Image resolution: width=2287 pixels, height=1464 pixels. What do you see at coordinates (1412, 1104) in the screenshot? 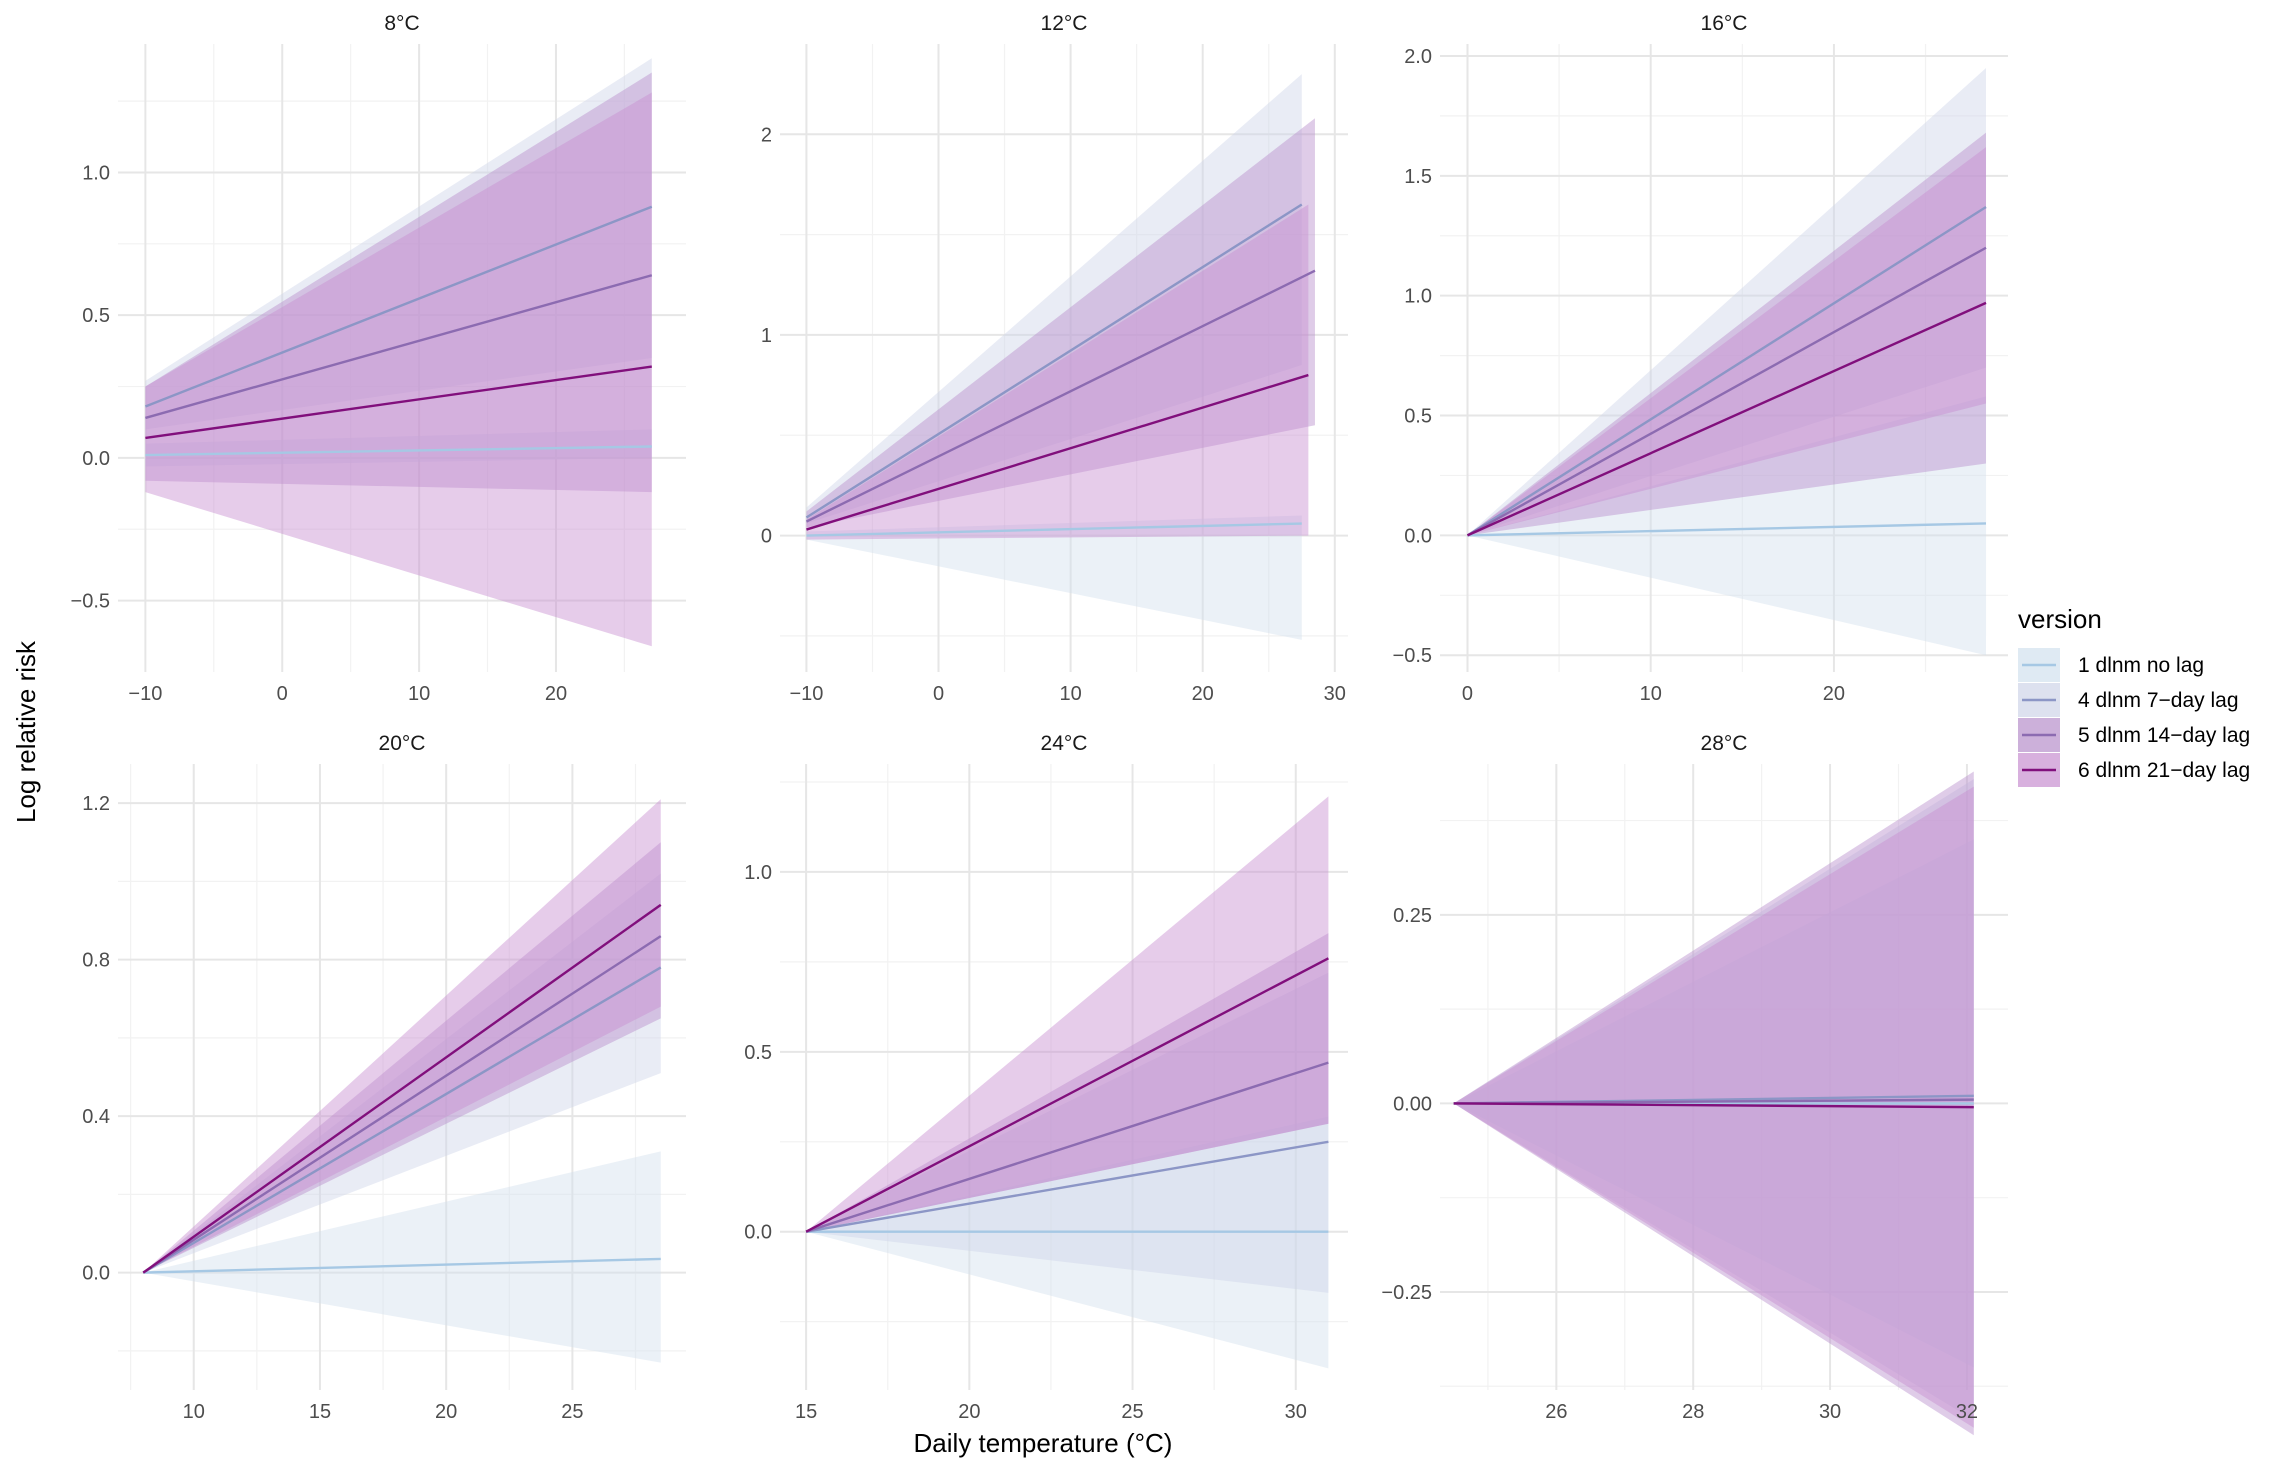
I see `y-tick-label: 0.00` at bounding box center [1412, 1104].